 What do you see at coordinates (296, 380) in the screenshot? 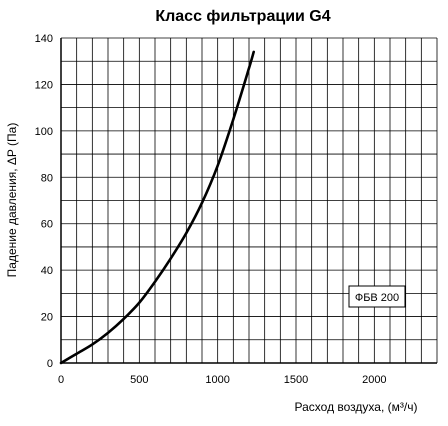
I see `x-tick-label: 1500` at bounding box center [296, 380].